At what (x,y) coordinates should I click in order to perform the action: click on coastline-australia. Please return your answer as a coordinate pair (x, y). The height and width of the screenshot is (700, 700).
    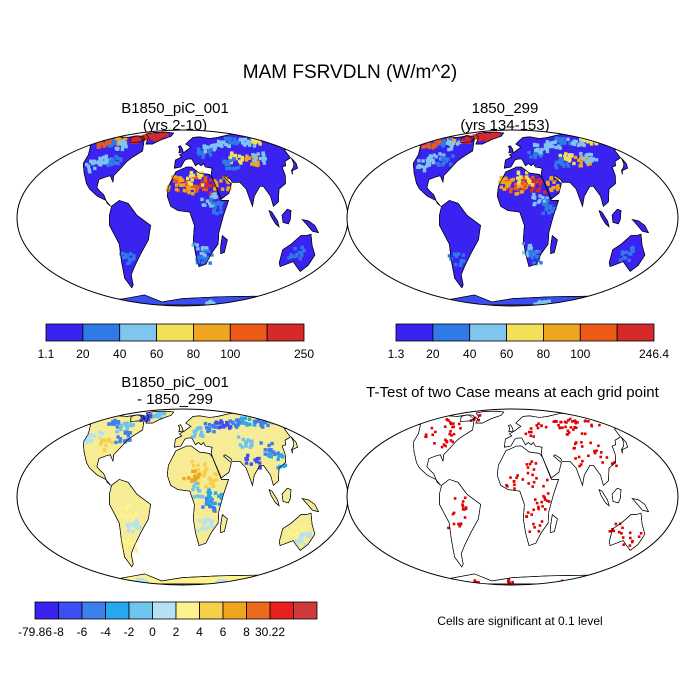
    Looking at the image, I should click on (627, 531).